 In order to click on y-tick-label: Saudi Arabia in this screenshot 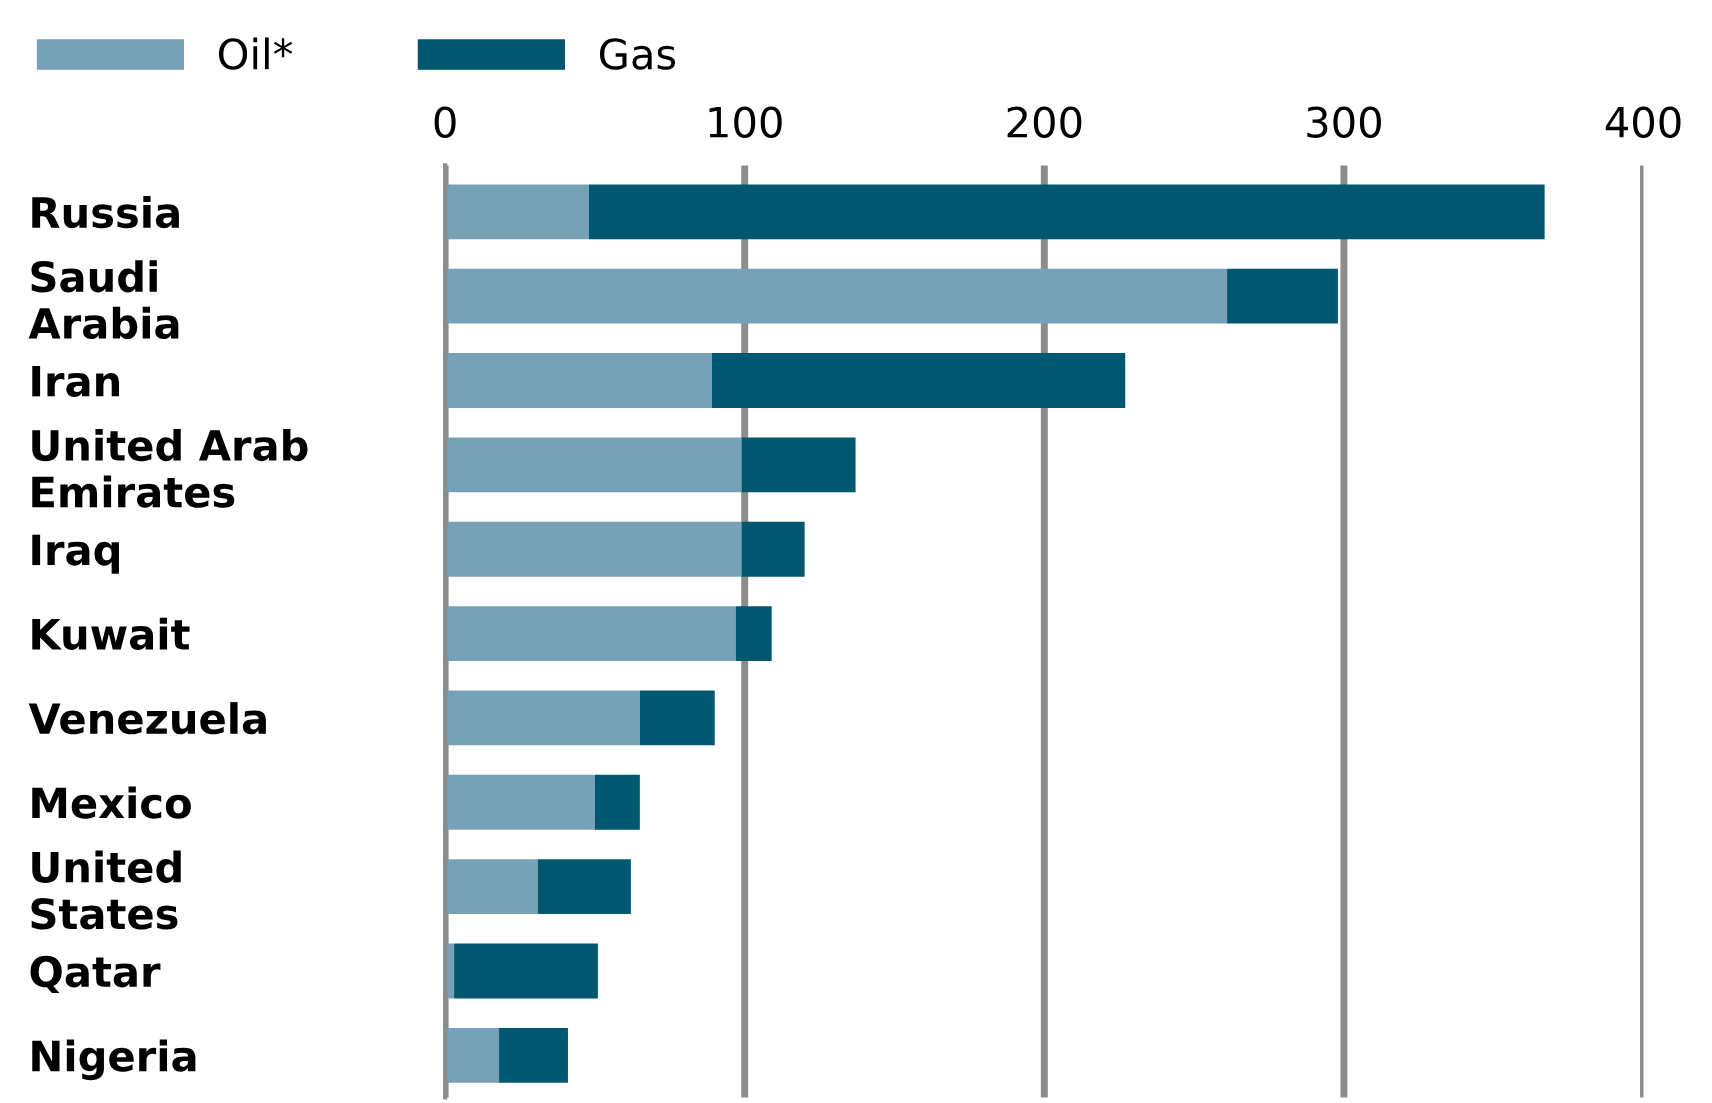, I will do `click(103, 300)`.